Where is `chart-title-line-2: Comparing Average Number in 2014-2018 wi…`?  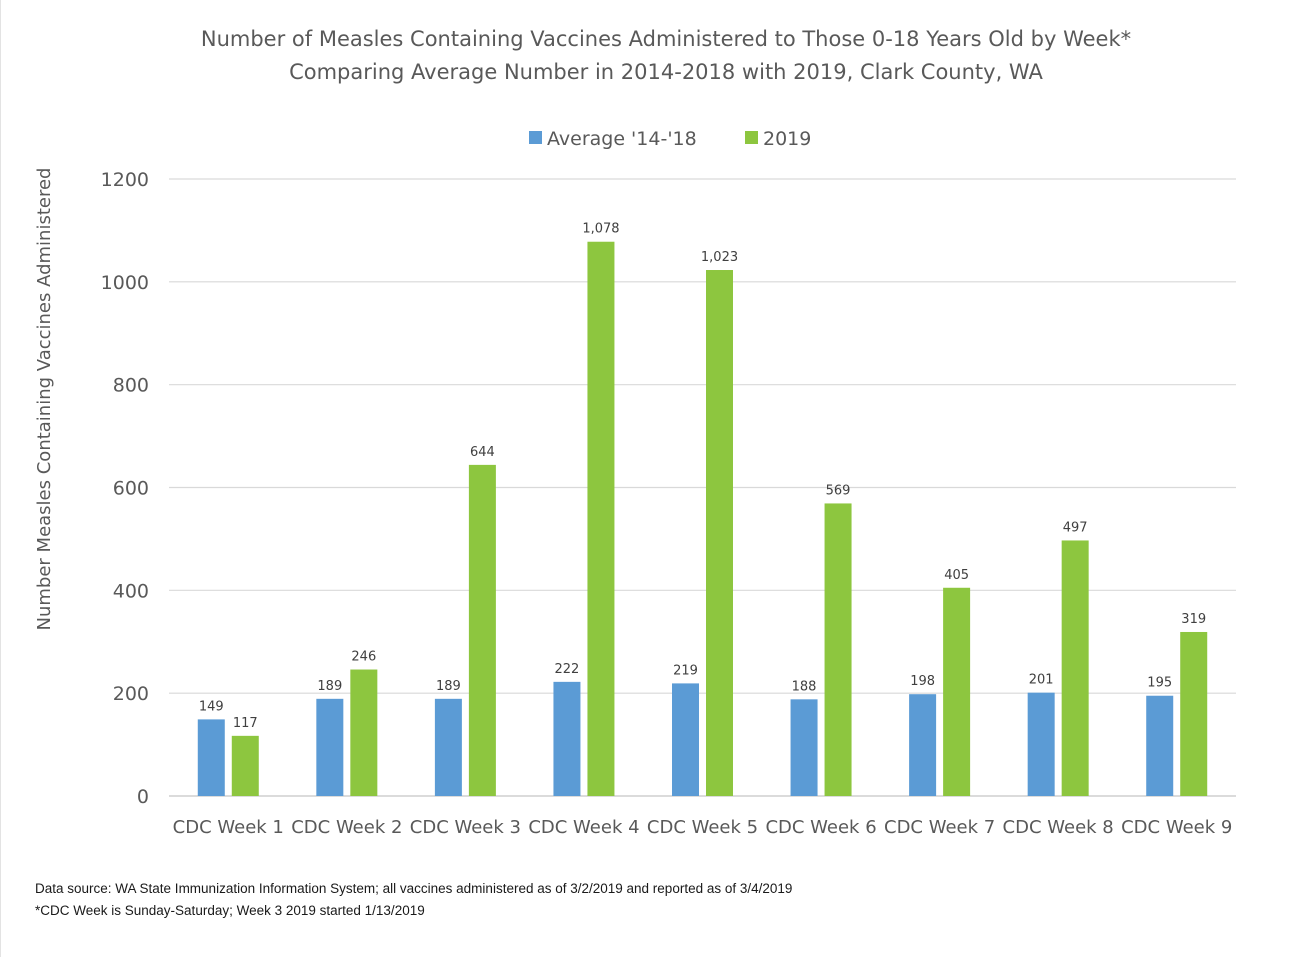 chart-title-line-2: Comparing Average Number in 2014-2018 wi… is located at coordinates (666, 72).